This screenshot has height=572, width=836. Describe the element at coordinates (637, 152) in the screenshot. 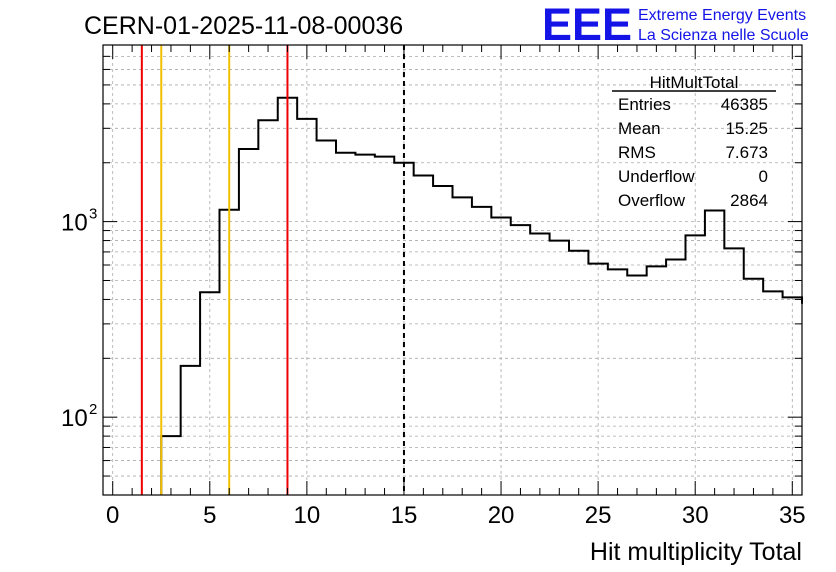

I see `stats-row-label: RMS` at that location.